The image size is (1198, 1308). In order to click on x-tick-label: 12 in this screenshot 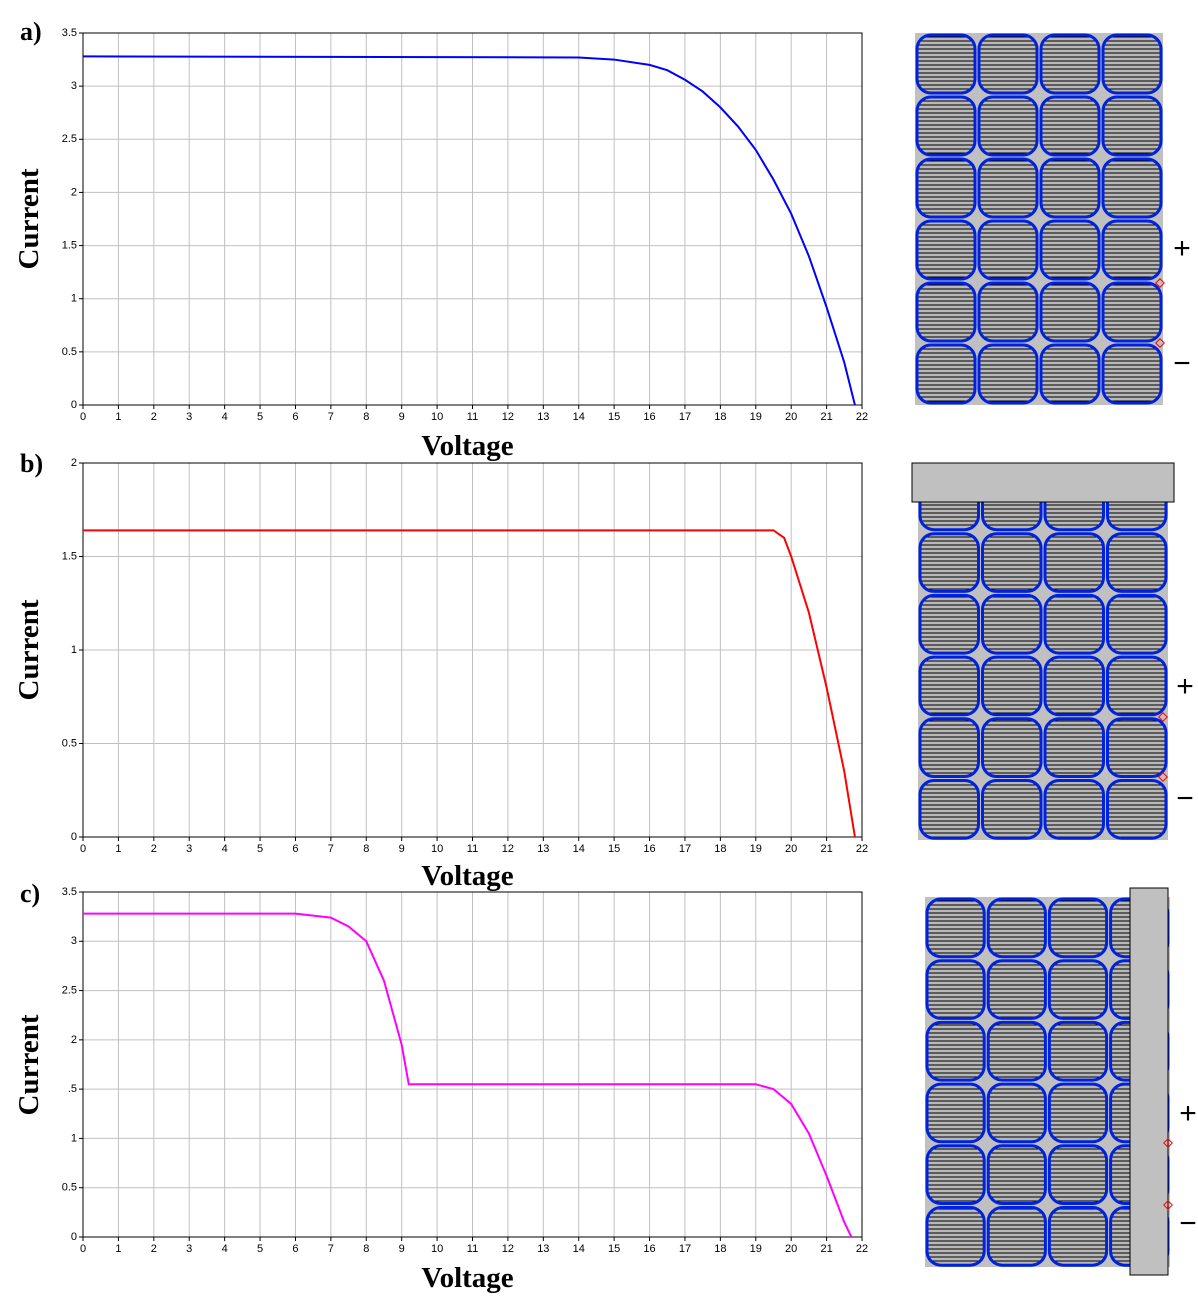, I will do `click(508, 417)`.